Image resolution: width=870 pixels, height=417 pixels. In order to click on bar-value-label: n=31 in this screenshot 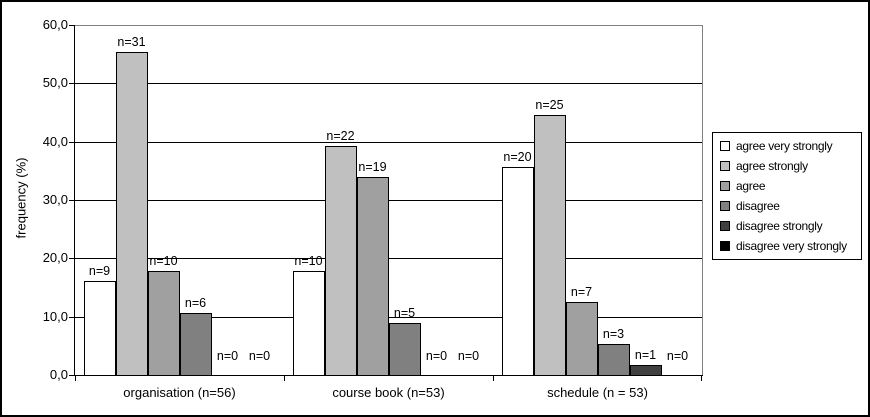, I will do `click(131, 41)`.